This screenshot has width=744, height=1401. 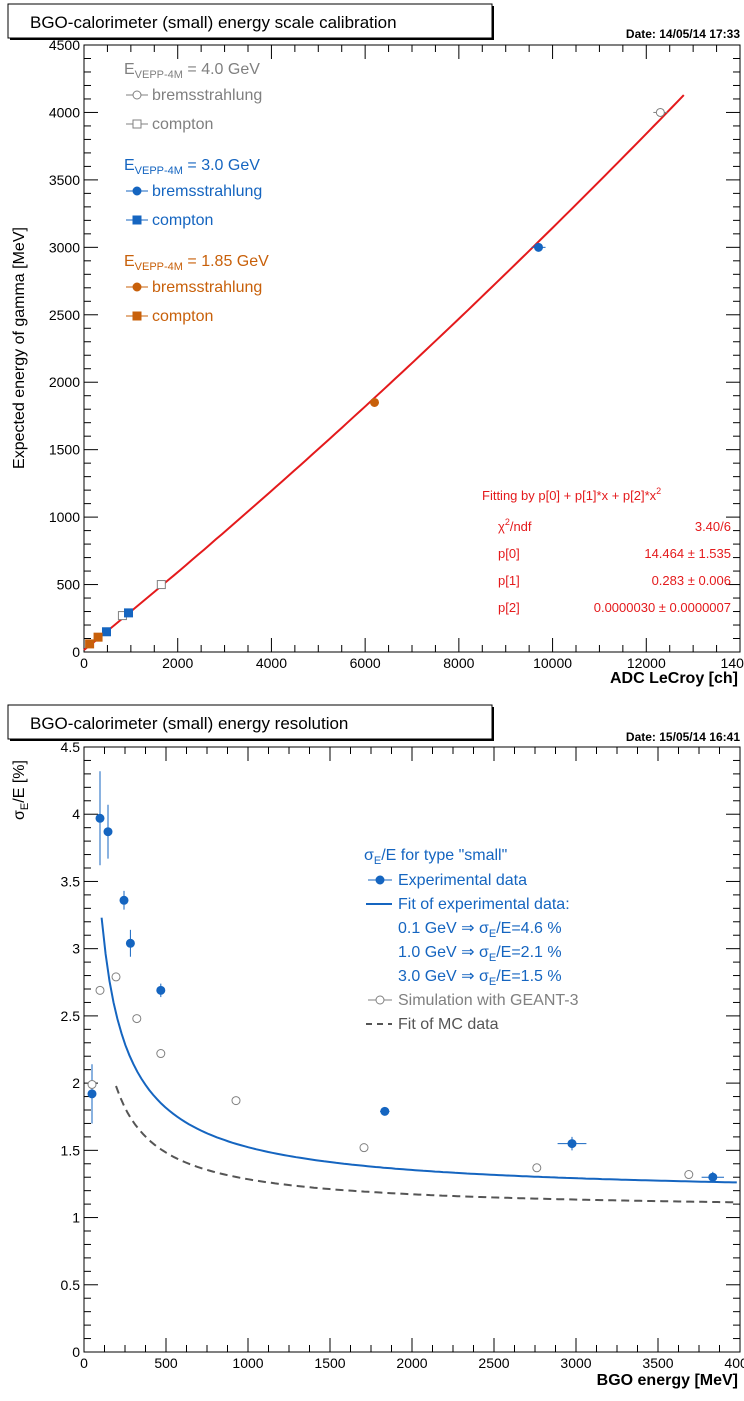 I want to click on legend-label: Simulation with GEANT-3, so click(x=488, y=1000).